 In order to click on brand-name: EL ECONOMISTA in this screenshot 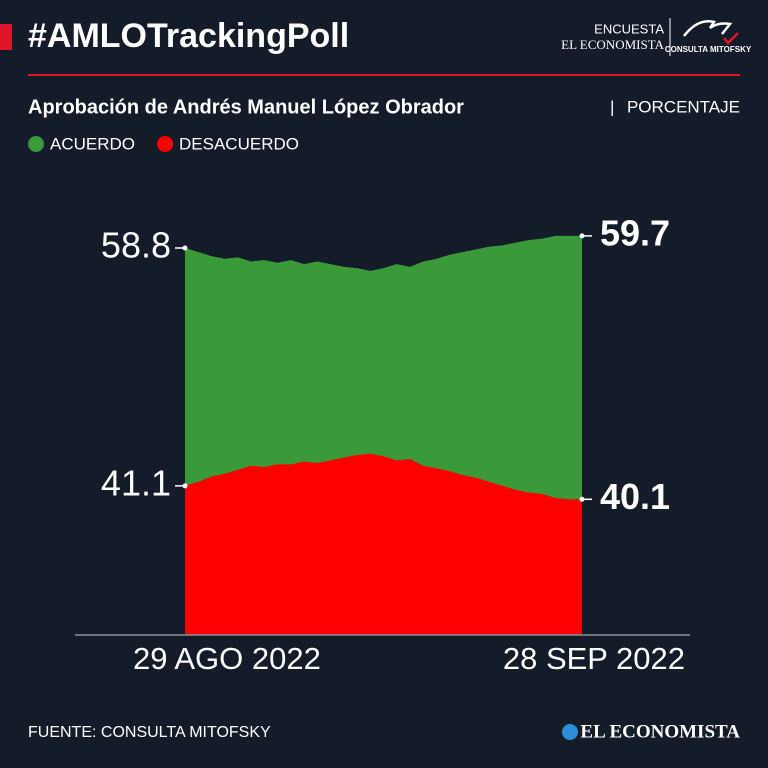, I will do `click(612, 44)`.